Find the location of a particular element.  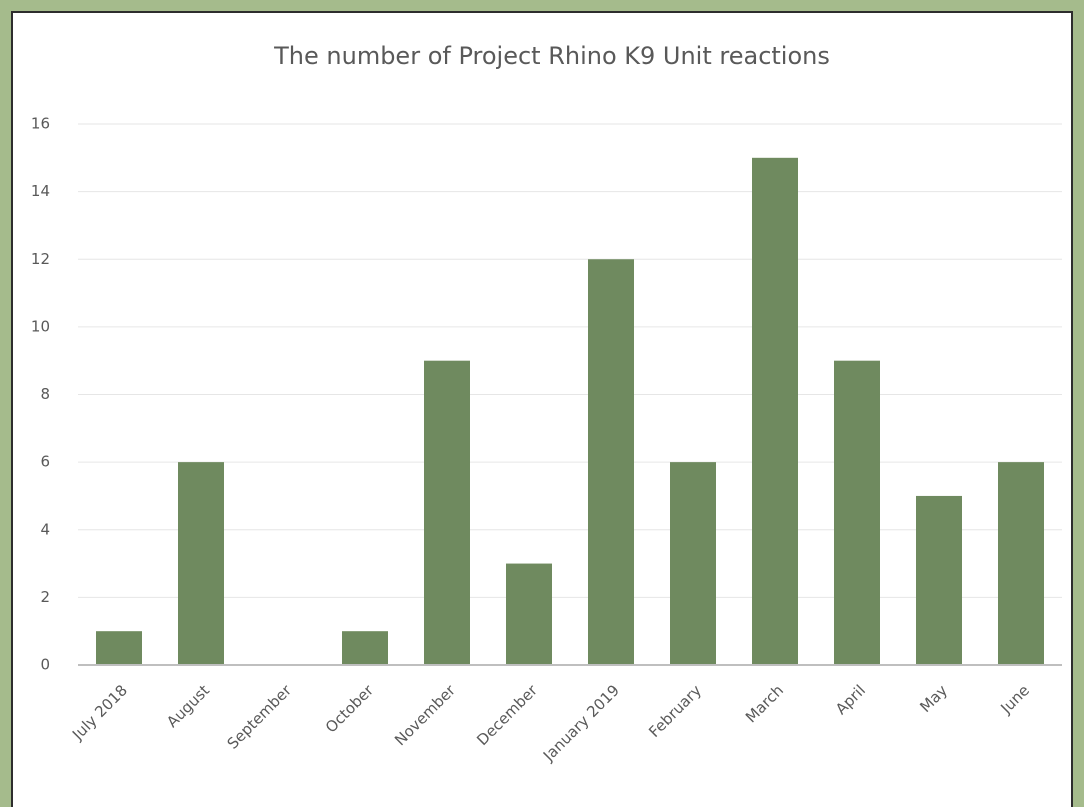

y-tick-label: 16 is located at coordinates (40, 124).